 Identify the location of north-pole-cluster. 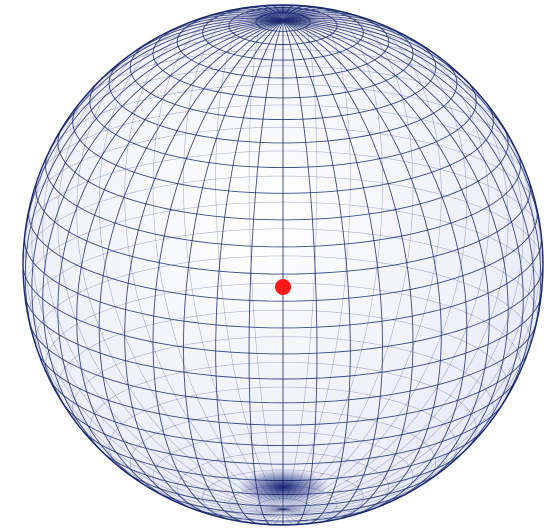
(283, 12).